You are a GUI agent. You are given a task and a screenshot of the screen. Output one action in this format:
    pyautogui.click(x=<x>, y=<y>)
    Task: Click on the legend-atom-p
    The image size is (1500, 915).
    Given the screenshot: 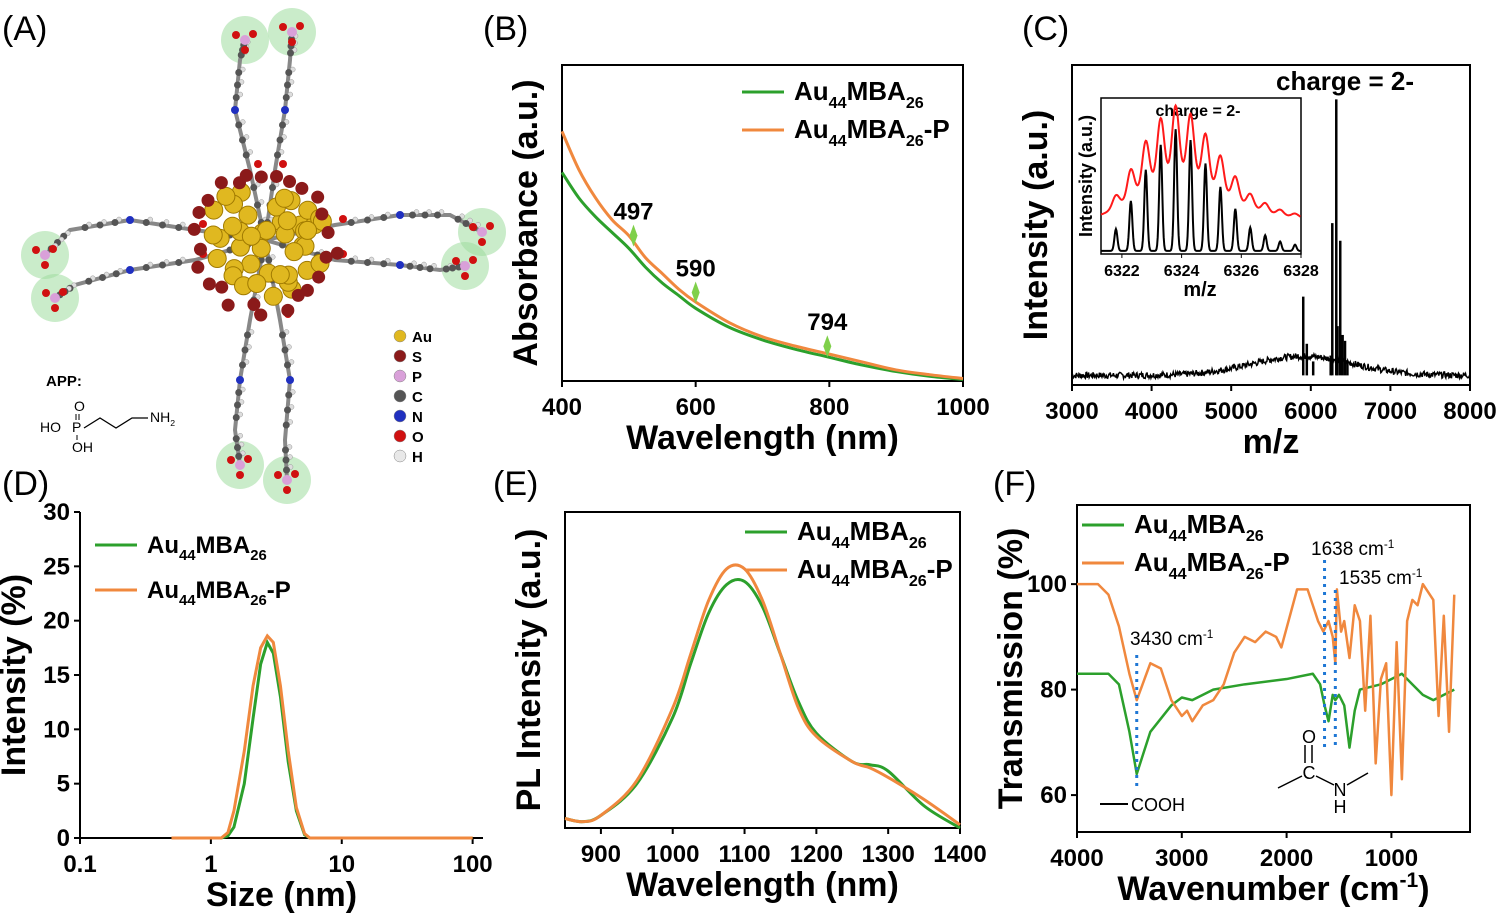 What is the action you would take?
    pyautogui.click(x=400, y=376)
    